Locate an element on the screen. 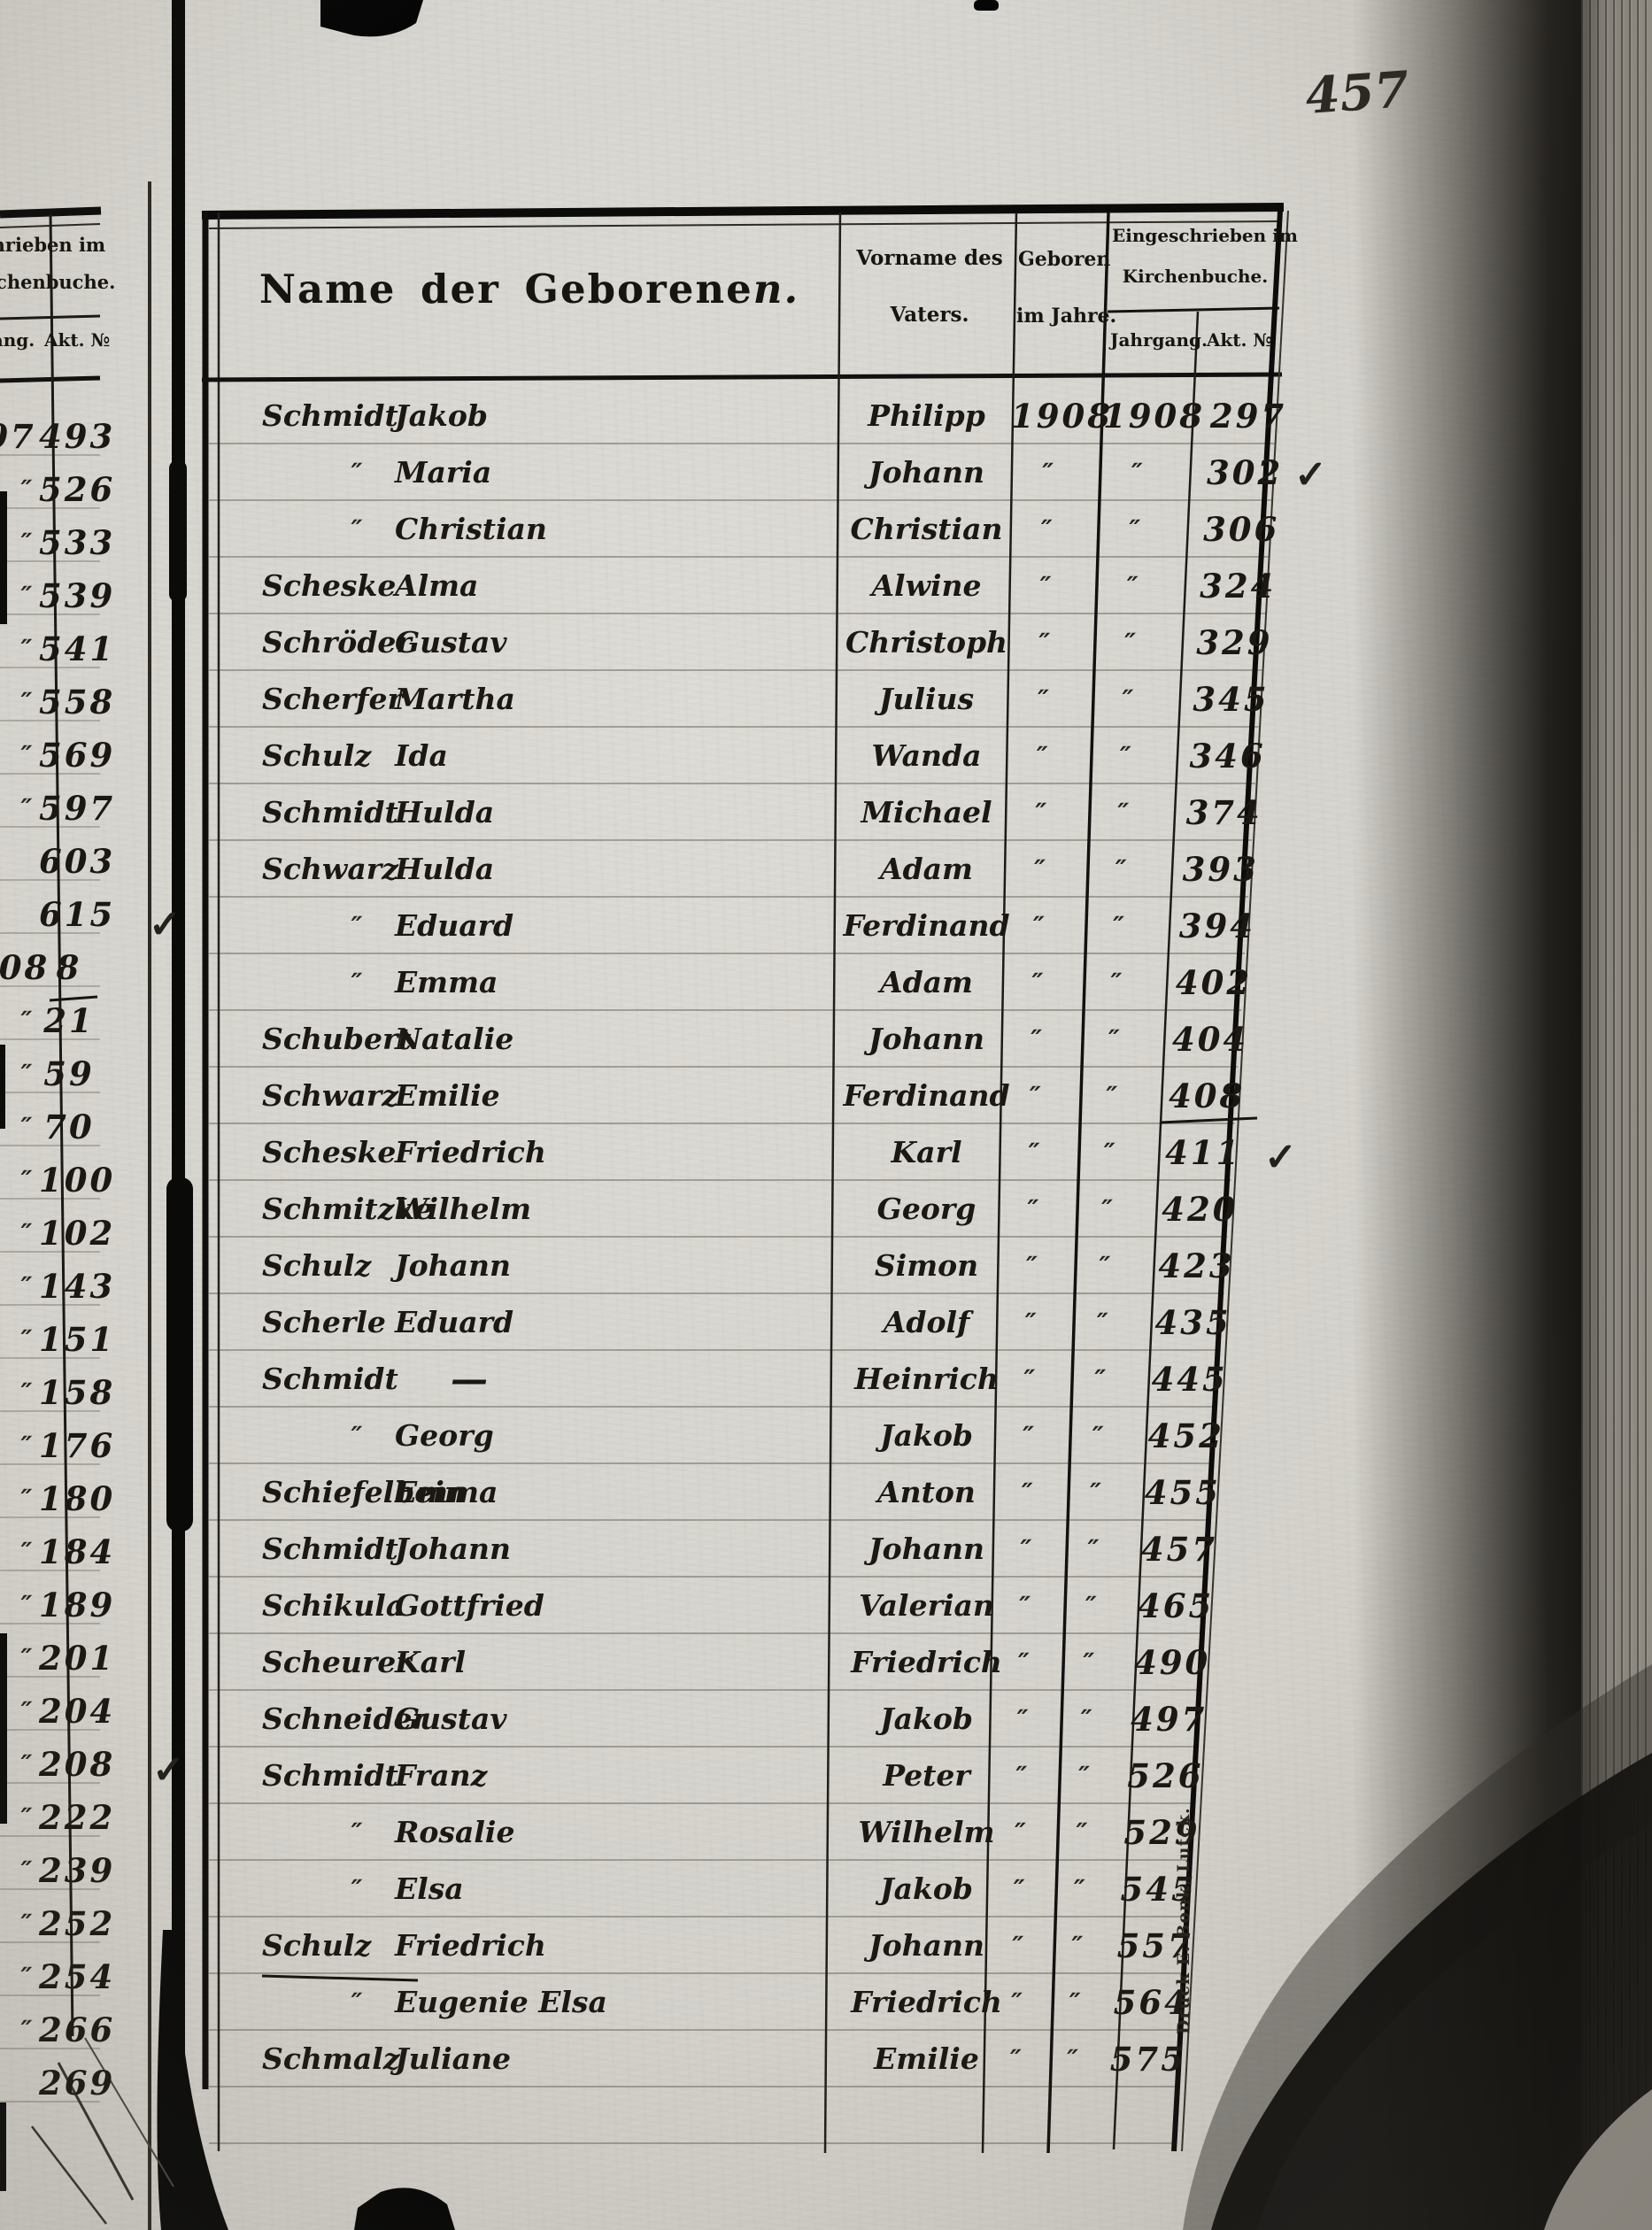 This screenshot has width=1652, height=2230. akt-number: 457 is located at coordinates (1179, 1549).